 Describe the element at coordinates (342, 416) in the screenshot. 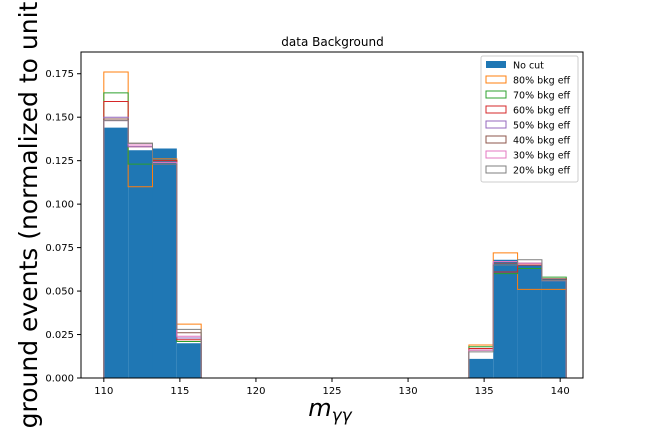

I see `x-axis-label-subscript: γγ` at that location.